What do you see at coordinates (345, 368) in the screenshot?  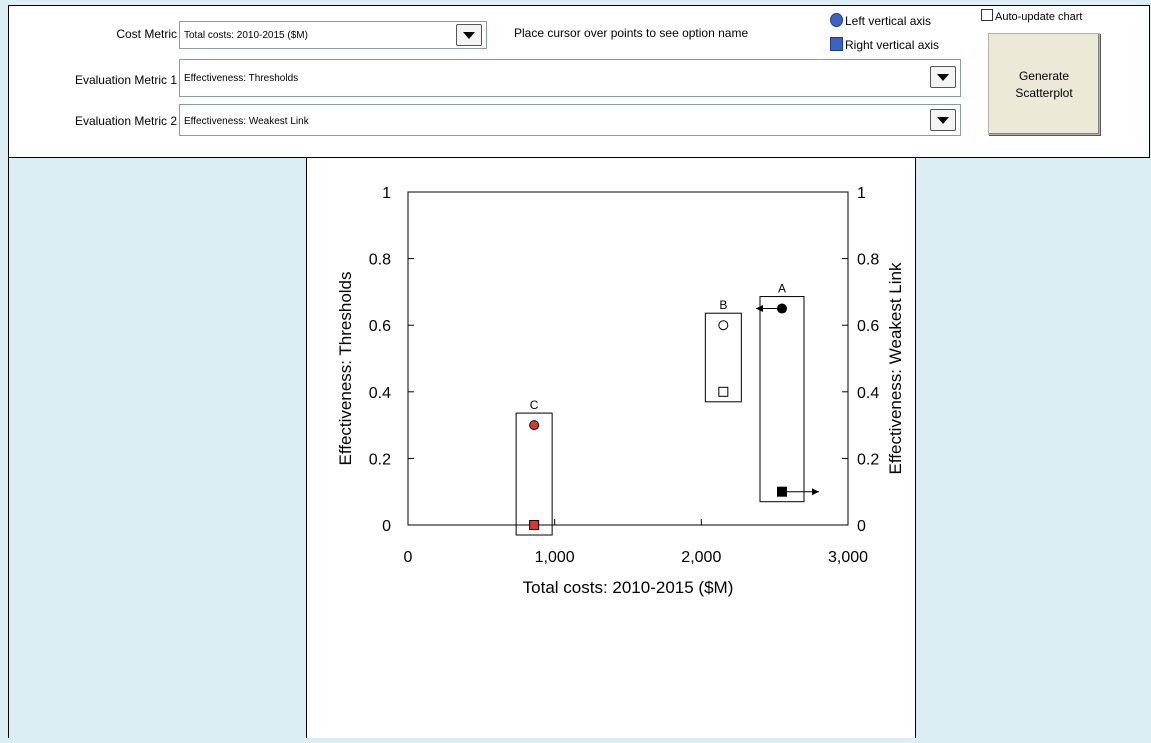 I see `left-y-axis-title: Effectiveness: Thresholds` at bounding box center [345, 368].